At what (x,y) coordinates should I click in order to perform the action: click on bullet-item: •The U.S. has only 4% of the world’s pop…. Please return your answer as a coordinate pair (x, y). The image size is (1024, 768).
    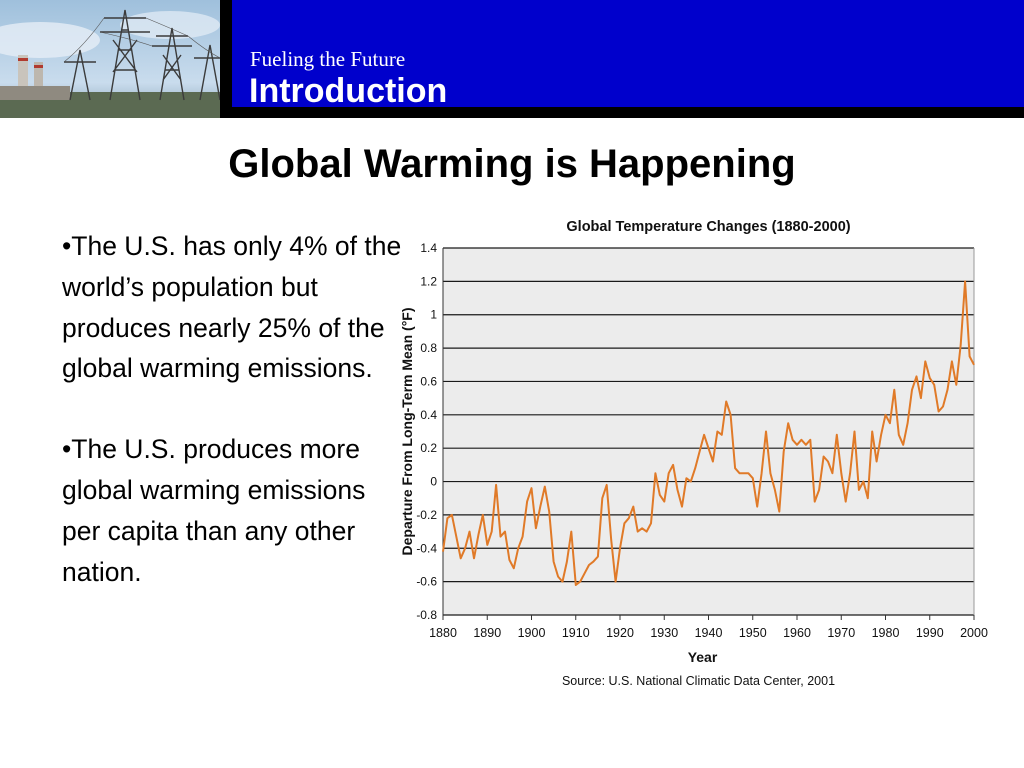
    Looking at the image, I should click on (232, 307).